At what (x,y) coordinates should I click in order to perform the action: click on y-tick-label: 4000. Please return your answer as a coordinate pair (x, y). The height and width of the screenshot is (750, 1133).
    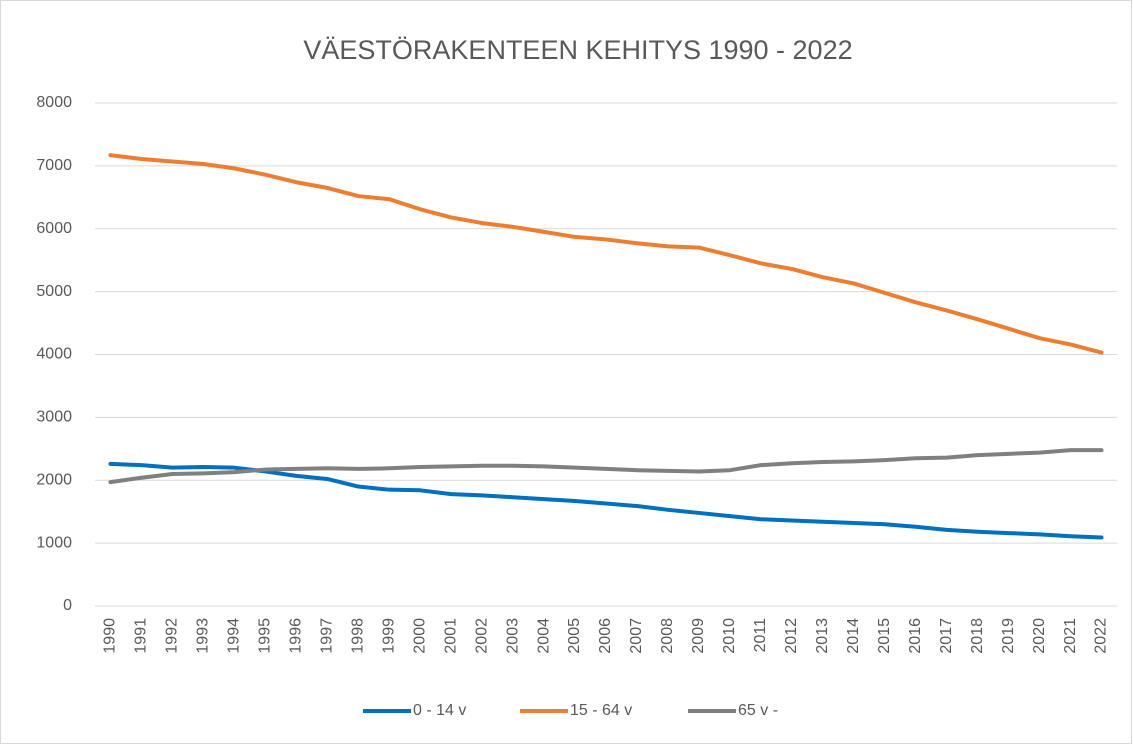
    Looking at the image, I should click on (54, 354).